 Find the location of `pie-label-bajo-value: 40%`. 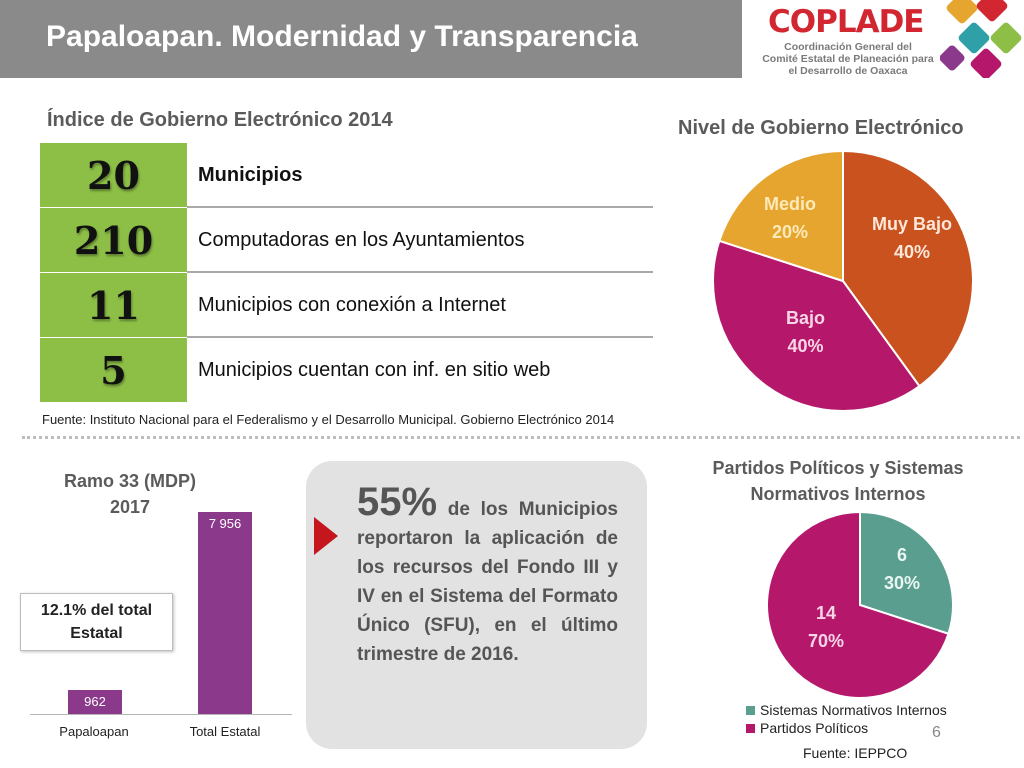

pie-label-bajo-value: 40% is located at coordinates (805, 346).